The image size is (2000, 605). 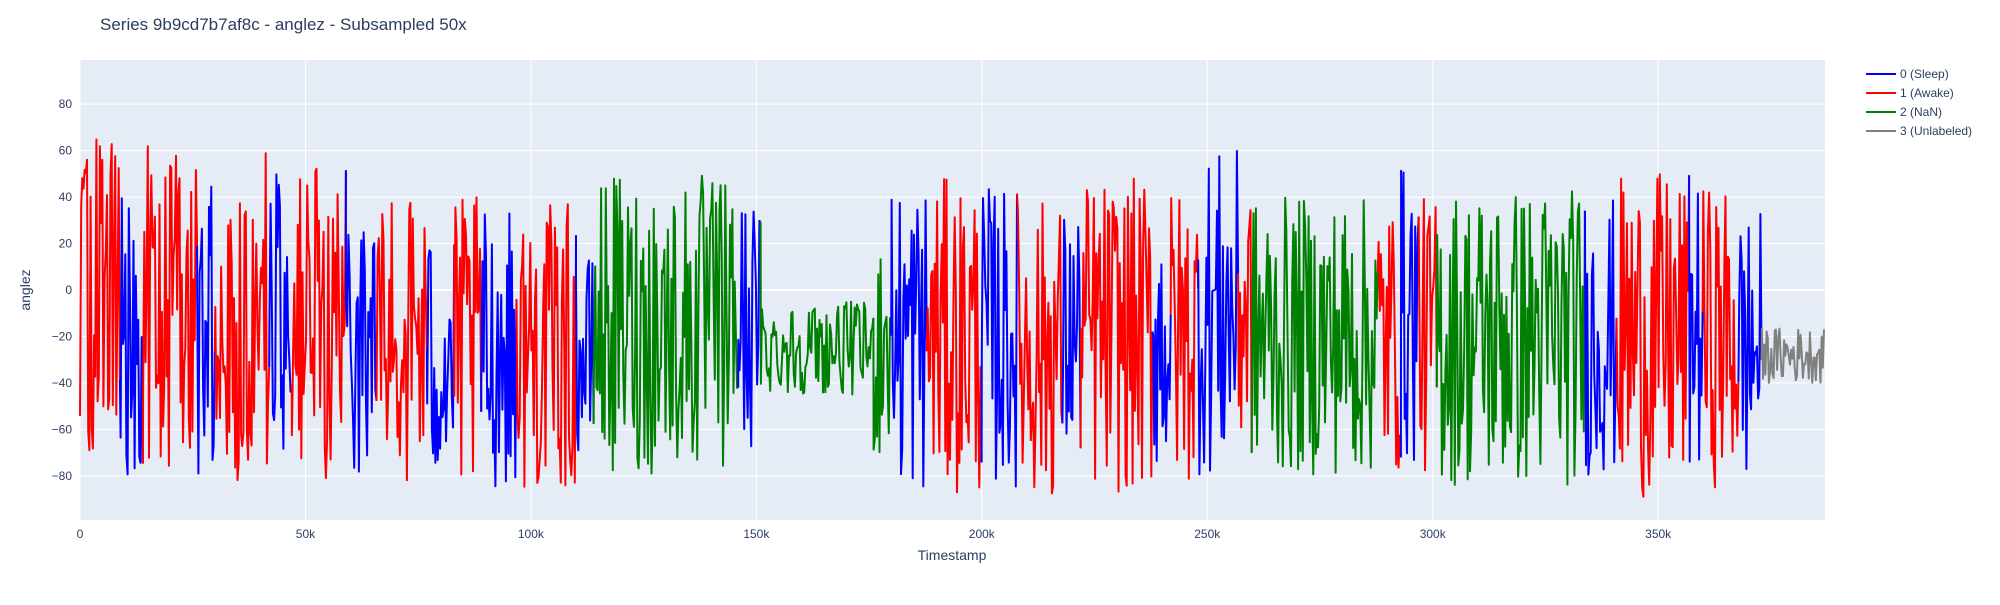 What do you see at coordinates (1919, 102) in the screenshot?
I see `legend: 0 (Sleep) 1 (Awake) 2 (NaN) 3 (Unlabeled)` at bounding box center [1919, 102].